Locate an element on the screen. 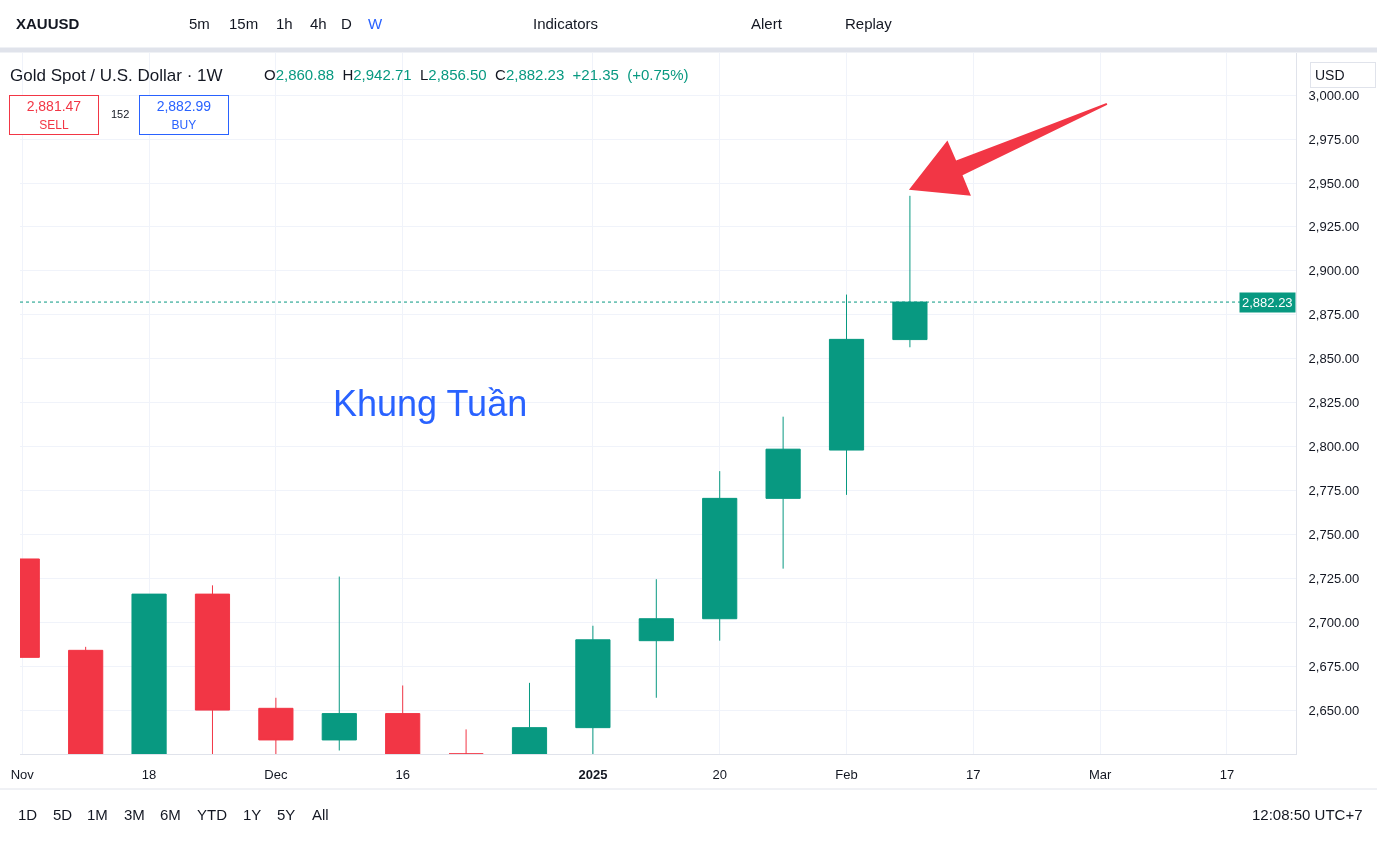  annotation: 152 is located at coordinates (120, 114).